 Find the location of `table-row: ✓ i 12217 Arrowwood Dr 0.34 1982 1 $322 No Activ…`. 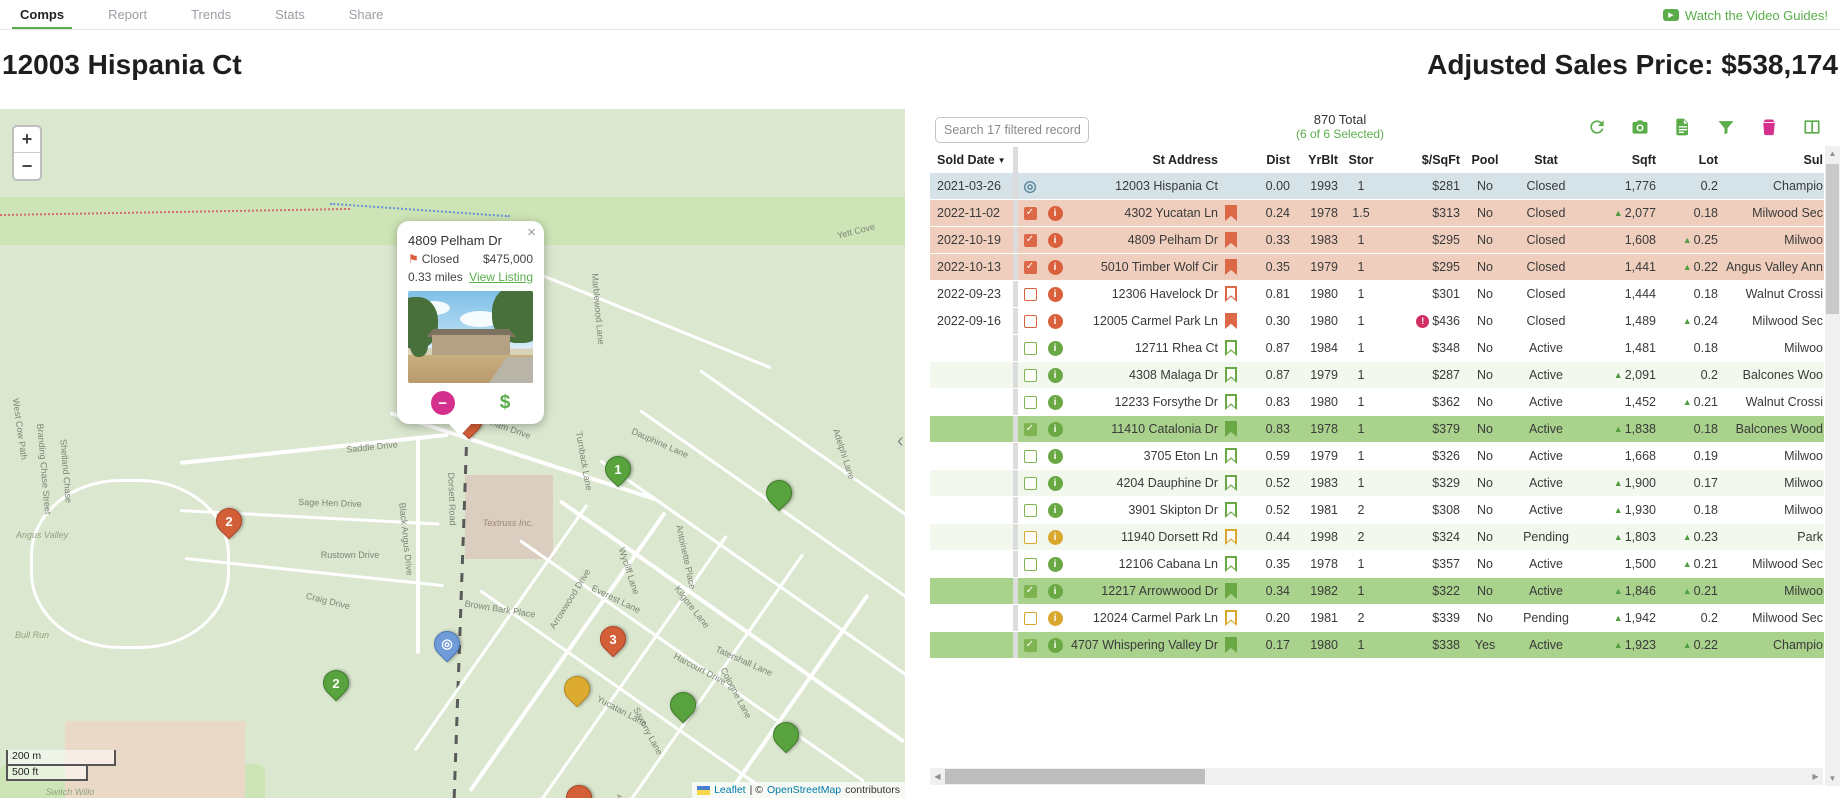

table-row: ✓ i 12217 Arrowwood Dr 0.34 1982 1 $322 No Activ… is located at coordinates (1377, 591).